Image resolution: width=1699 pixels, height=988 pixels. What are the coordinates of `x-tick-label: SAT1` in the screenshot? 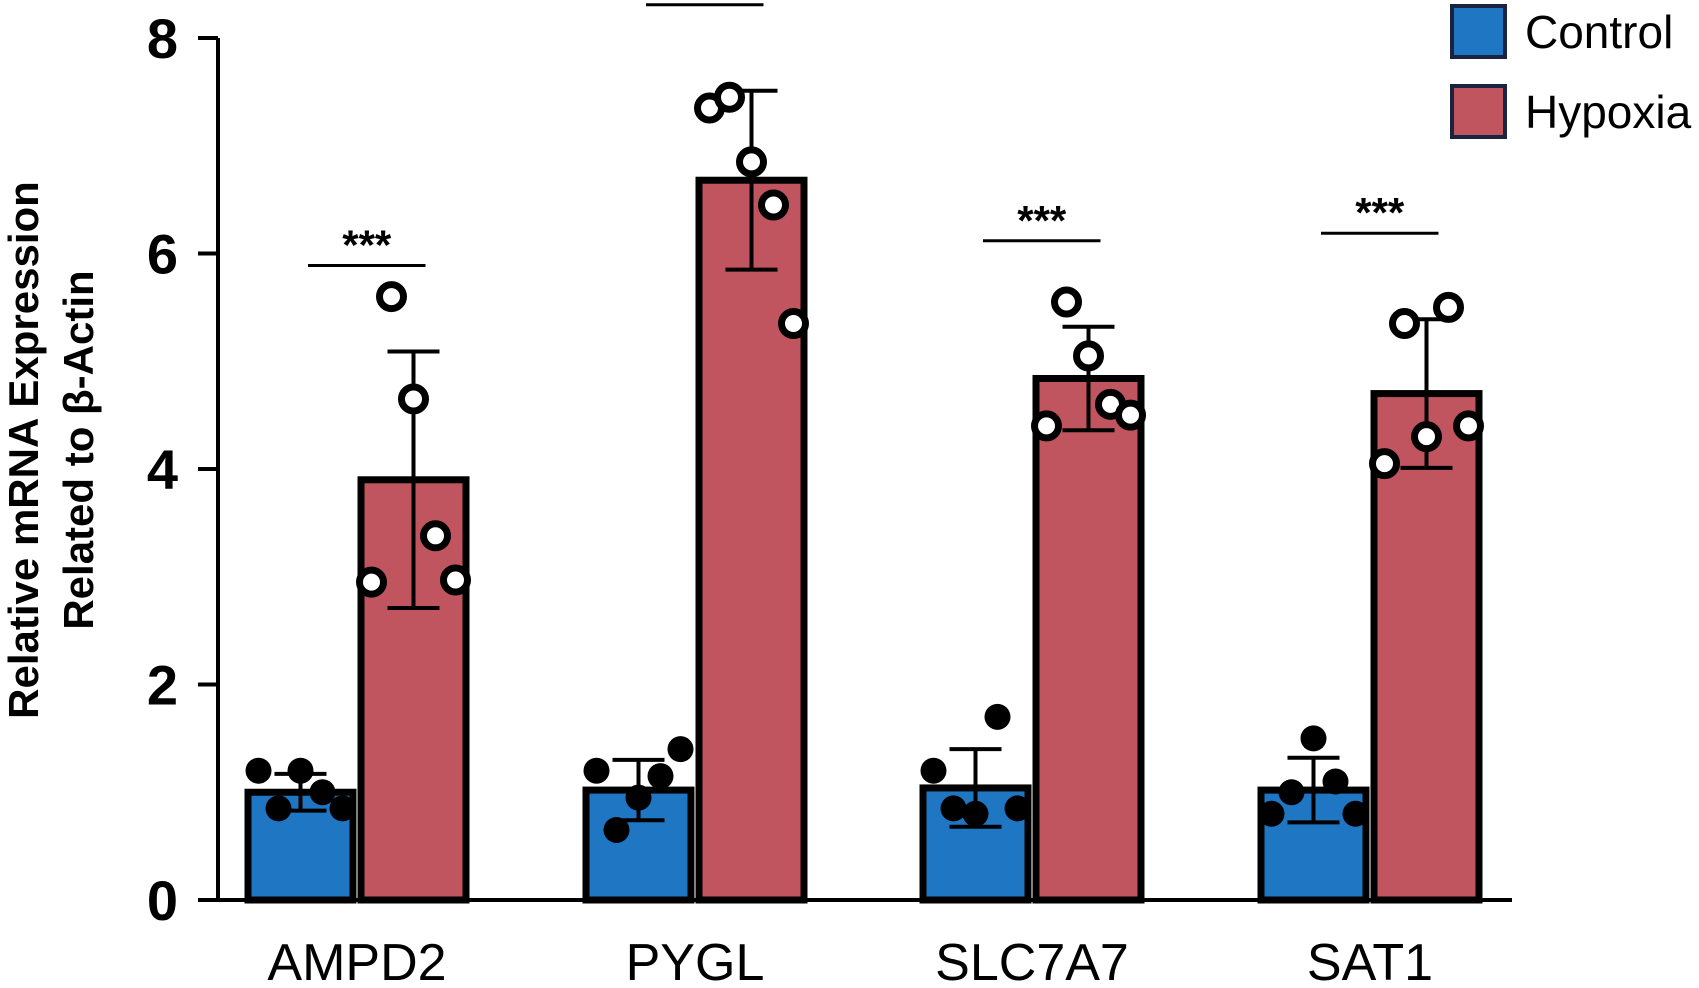 It's located at (1370, 961).